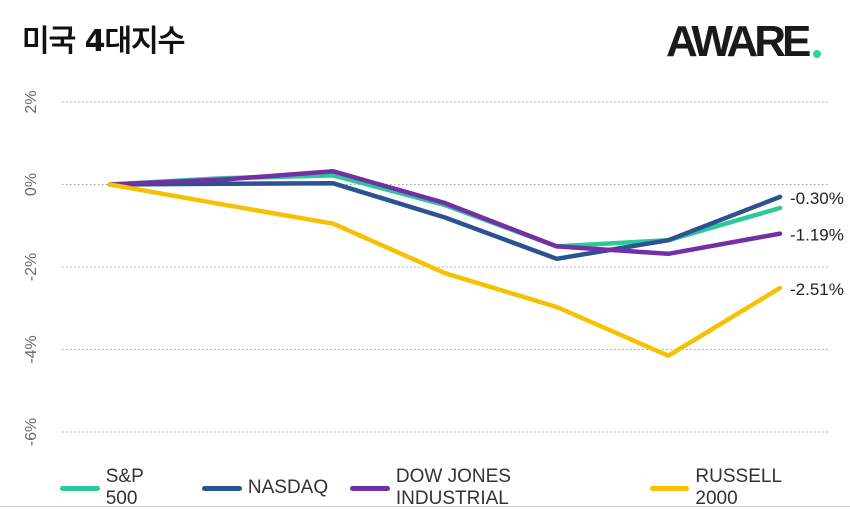 This screenshot has width=850, height=510. What do you see at coordinates (817, 235) in the screenshot?
I see `end-label: -1.19%` at bounding box center [817, 235].